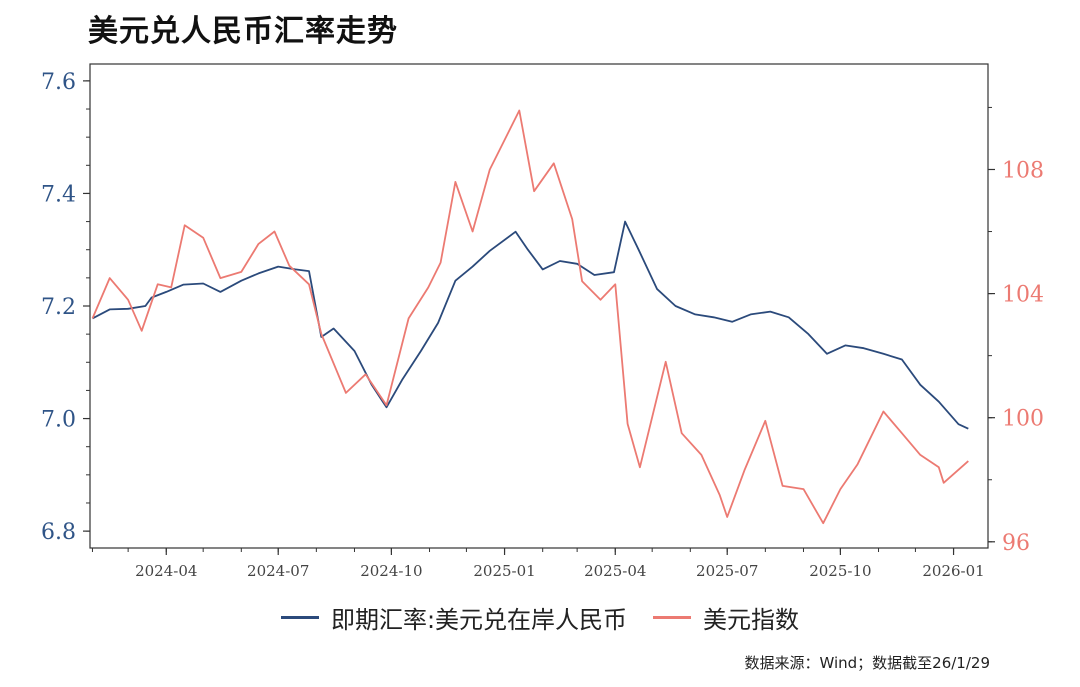 This screenshot has width=1080, height=687. I want to click on legend-item-cny: 即期汇率:美元兑在岸人民币, so click(454, 617).